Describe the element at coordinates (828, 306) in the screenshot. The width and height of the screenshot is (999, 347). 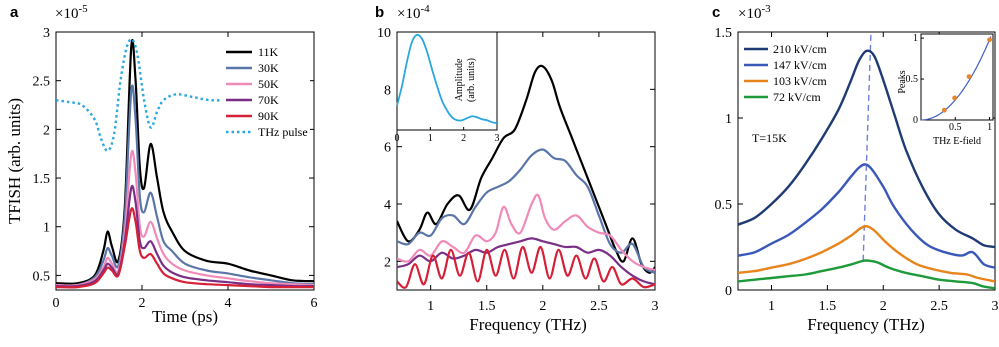
I see `panel-c-xtick-label: 1.5` at that location.